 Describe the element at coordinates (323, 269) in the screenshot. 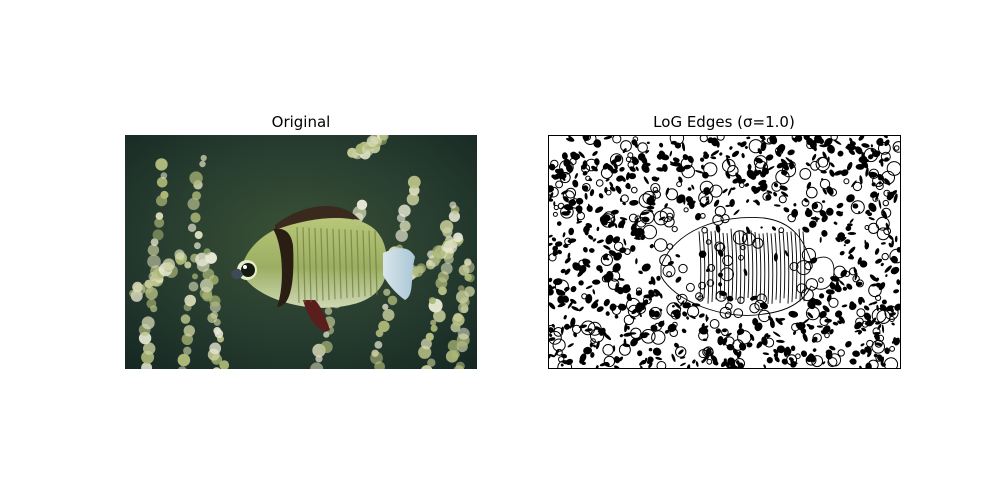

I see `fish` at that location.